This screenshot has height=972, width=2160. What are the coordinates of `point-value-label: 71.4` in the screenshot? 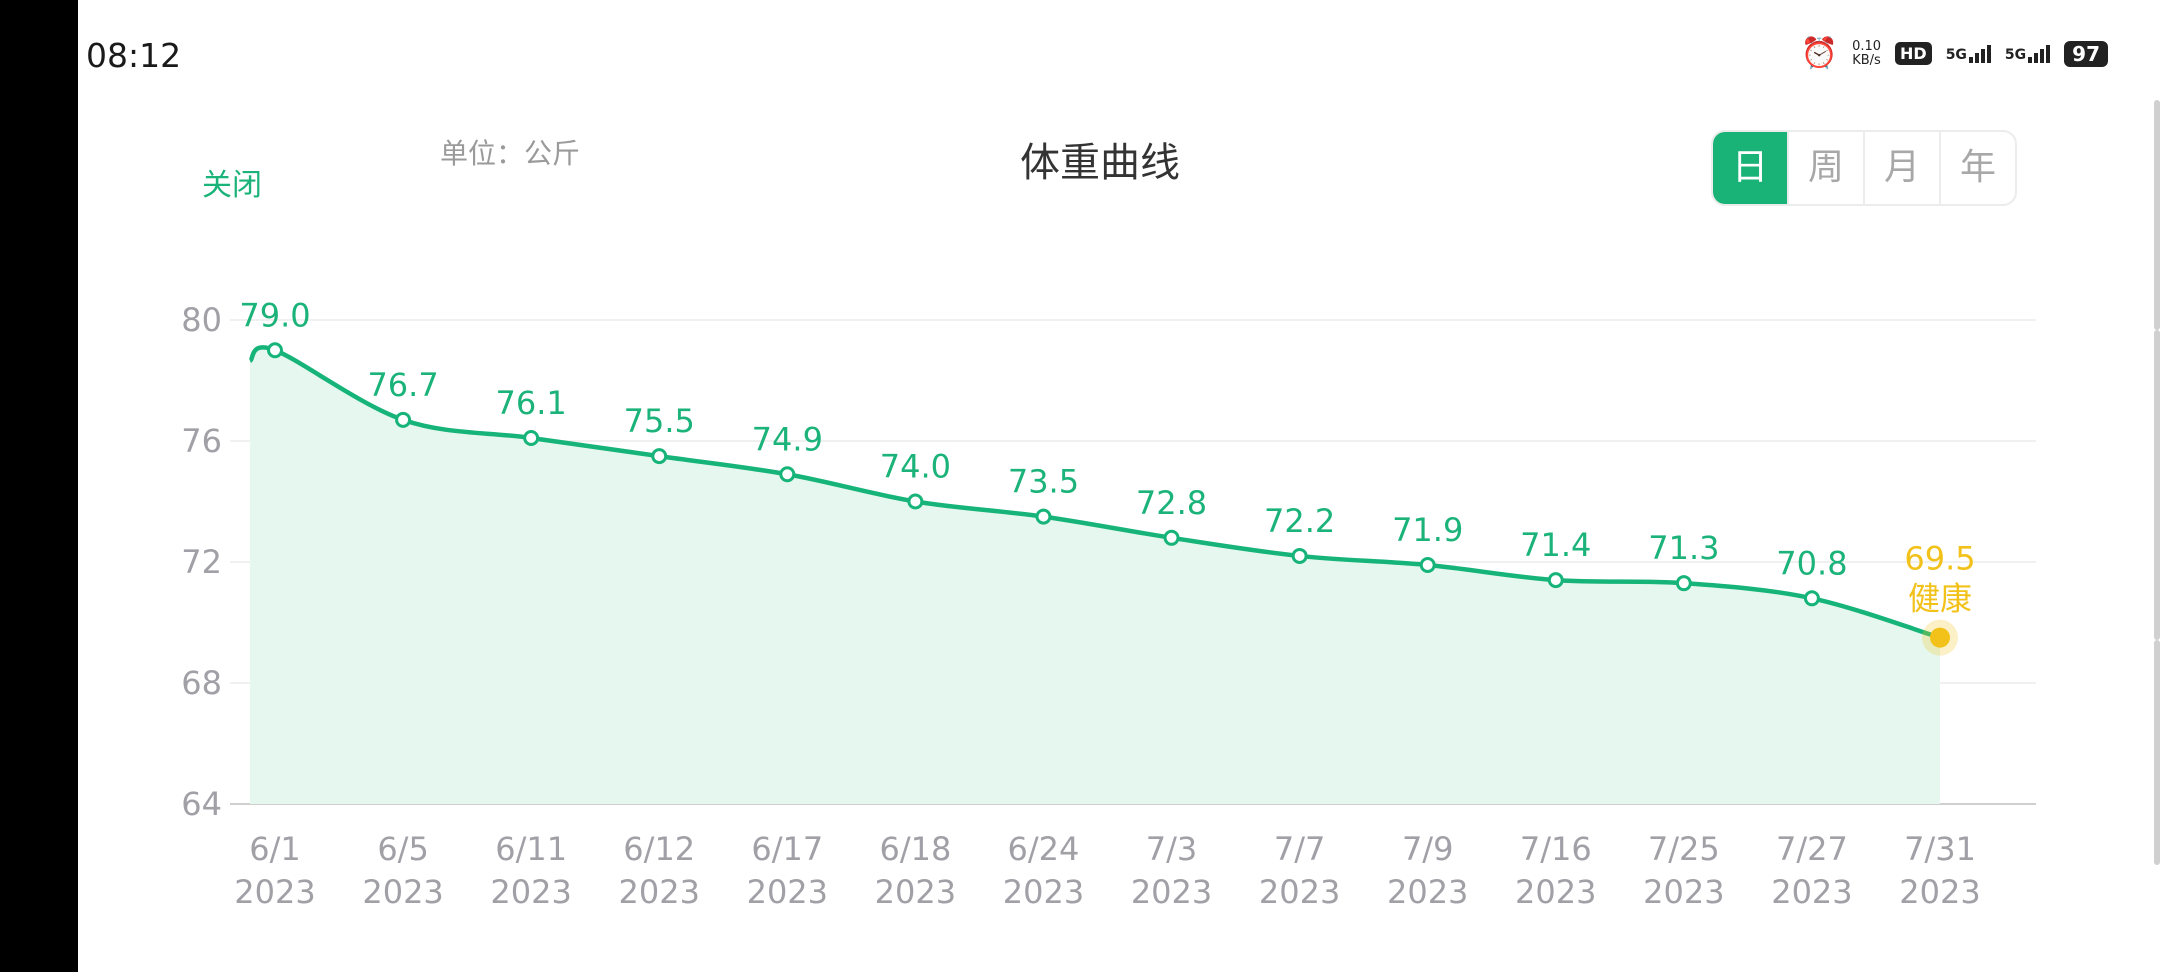 It's located at (1555, 545).